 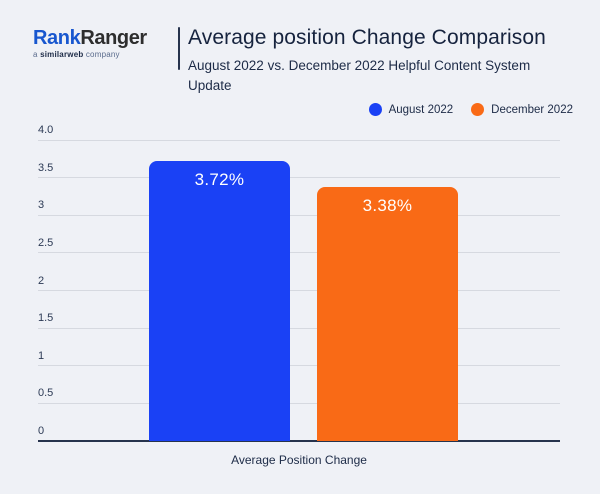 What do you see at coordinates (532, 109) in the screenshot?
I see `legend-label: December 2022` at bounding box center [532, 109].